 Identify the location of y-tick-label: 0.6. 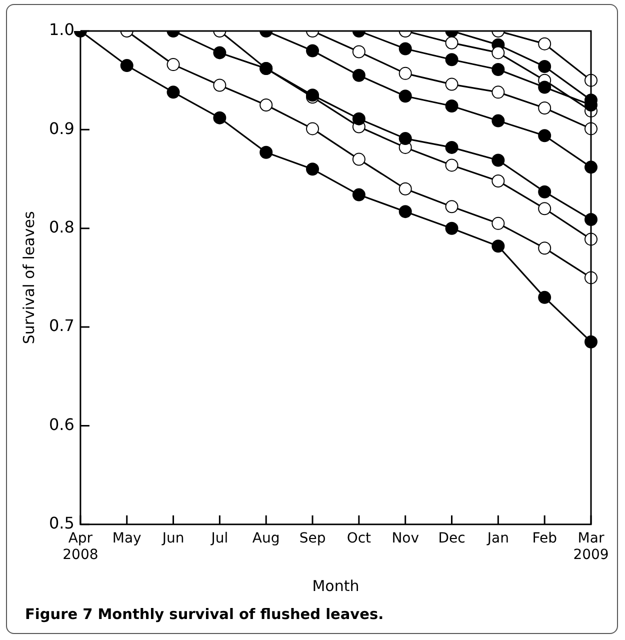
(61, 424).